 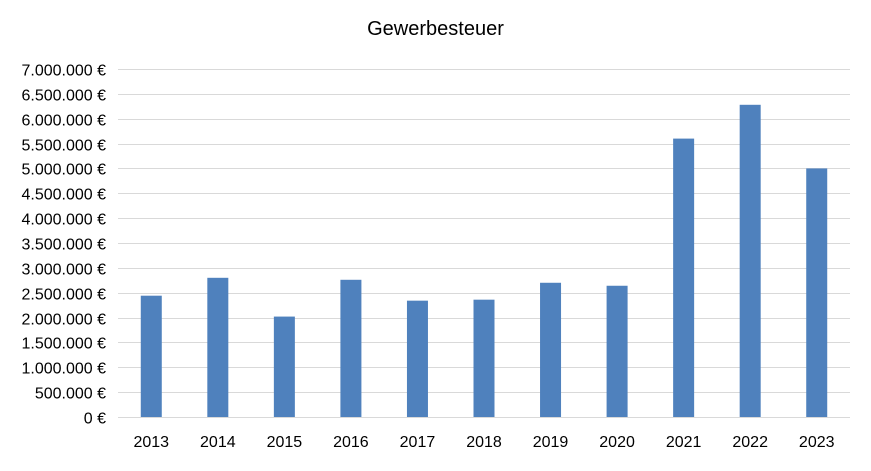 What do you see at coordinates (817, 292) in the screenshot?
I see `bar-2023` at bounding box center [817, 292].